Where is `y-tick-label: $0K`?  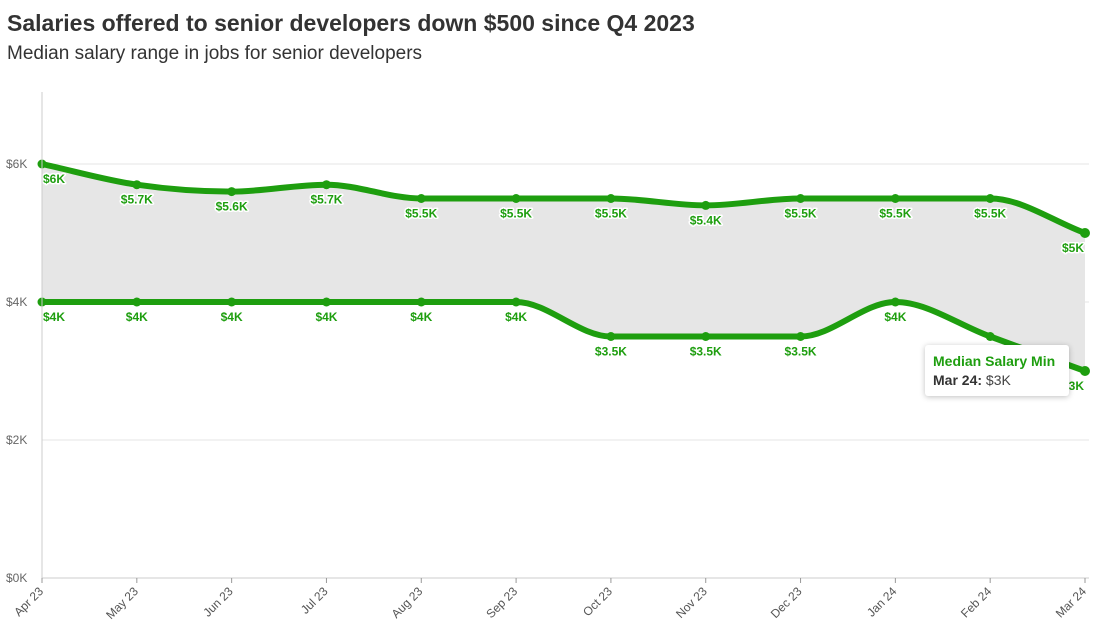
y-tick-label: $0K is located at coordinates (16, 578).